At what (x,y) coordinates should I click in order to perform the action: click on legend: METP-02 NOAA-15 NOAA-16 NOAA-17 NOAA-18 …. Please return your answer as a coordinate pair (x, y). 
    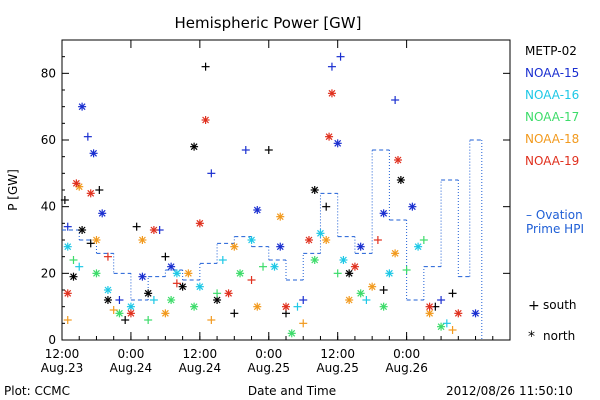
    Looking at the image, I should click on (554, 194).